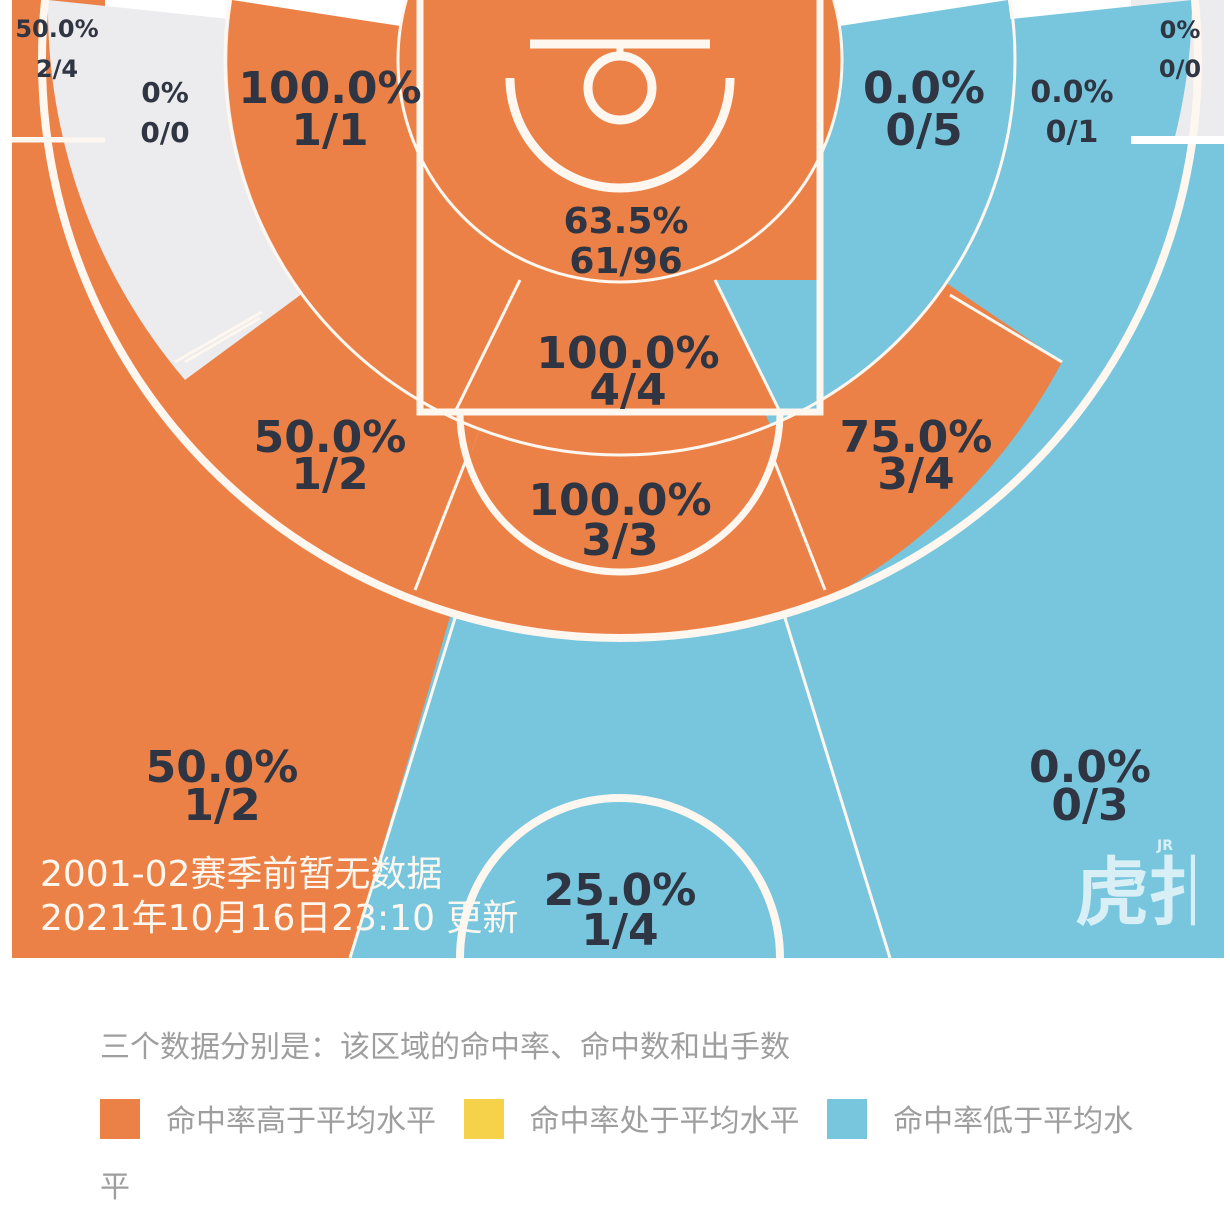 The width and height of the screenshot is (1230, 1221). Describe the element at coordinates (1089, 805) in the screenshot. I see `label-right-wing-3-frac: 0/3` at that location.